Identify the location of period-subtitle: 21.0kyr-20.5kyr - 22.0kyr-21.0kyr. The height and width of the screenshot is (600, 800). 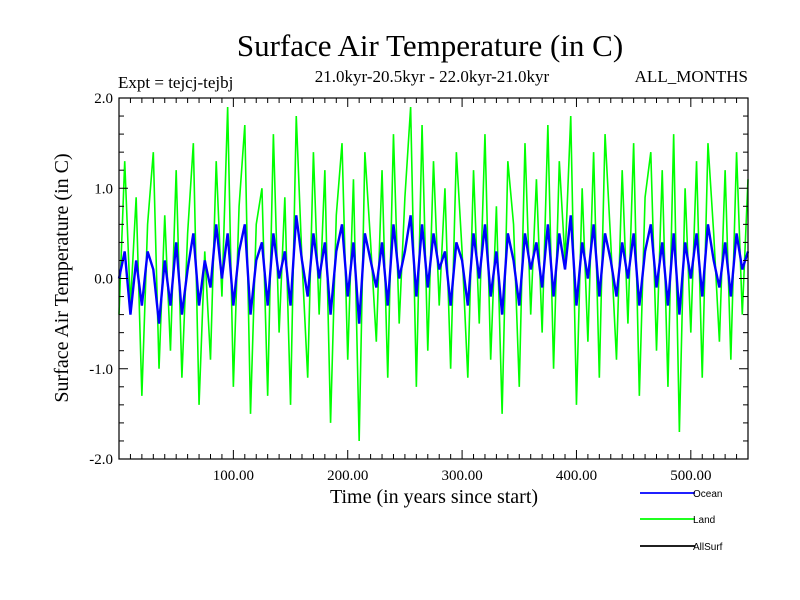
(432, 76).